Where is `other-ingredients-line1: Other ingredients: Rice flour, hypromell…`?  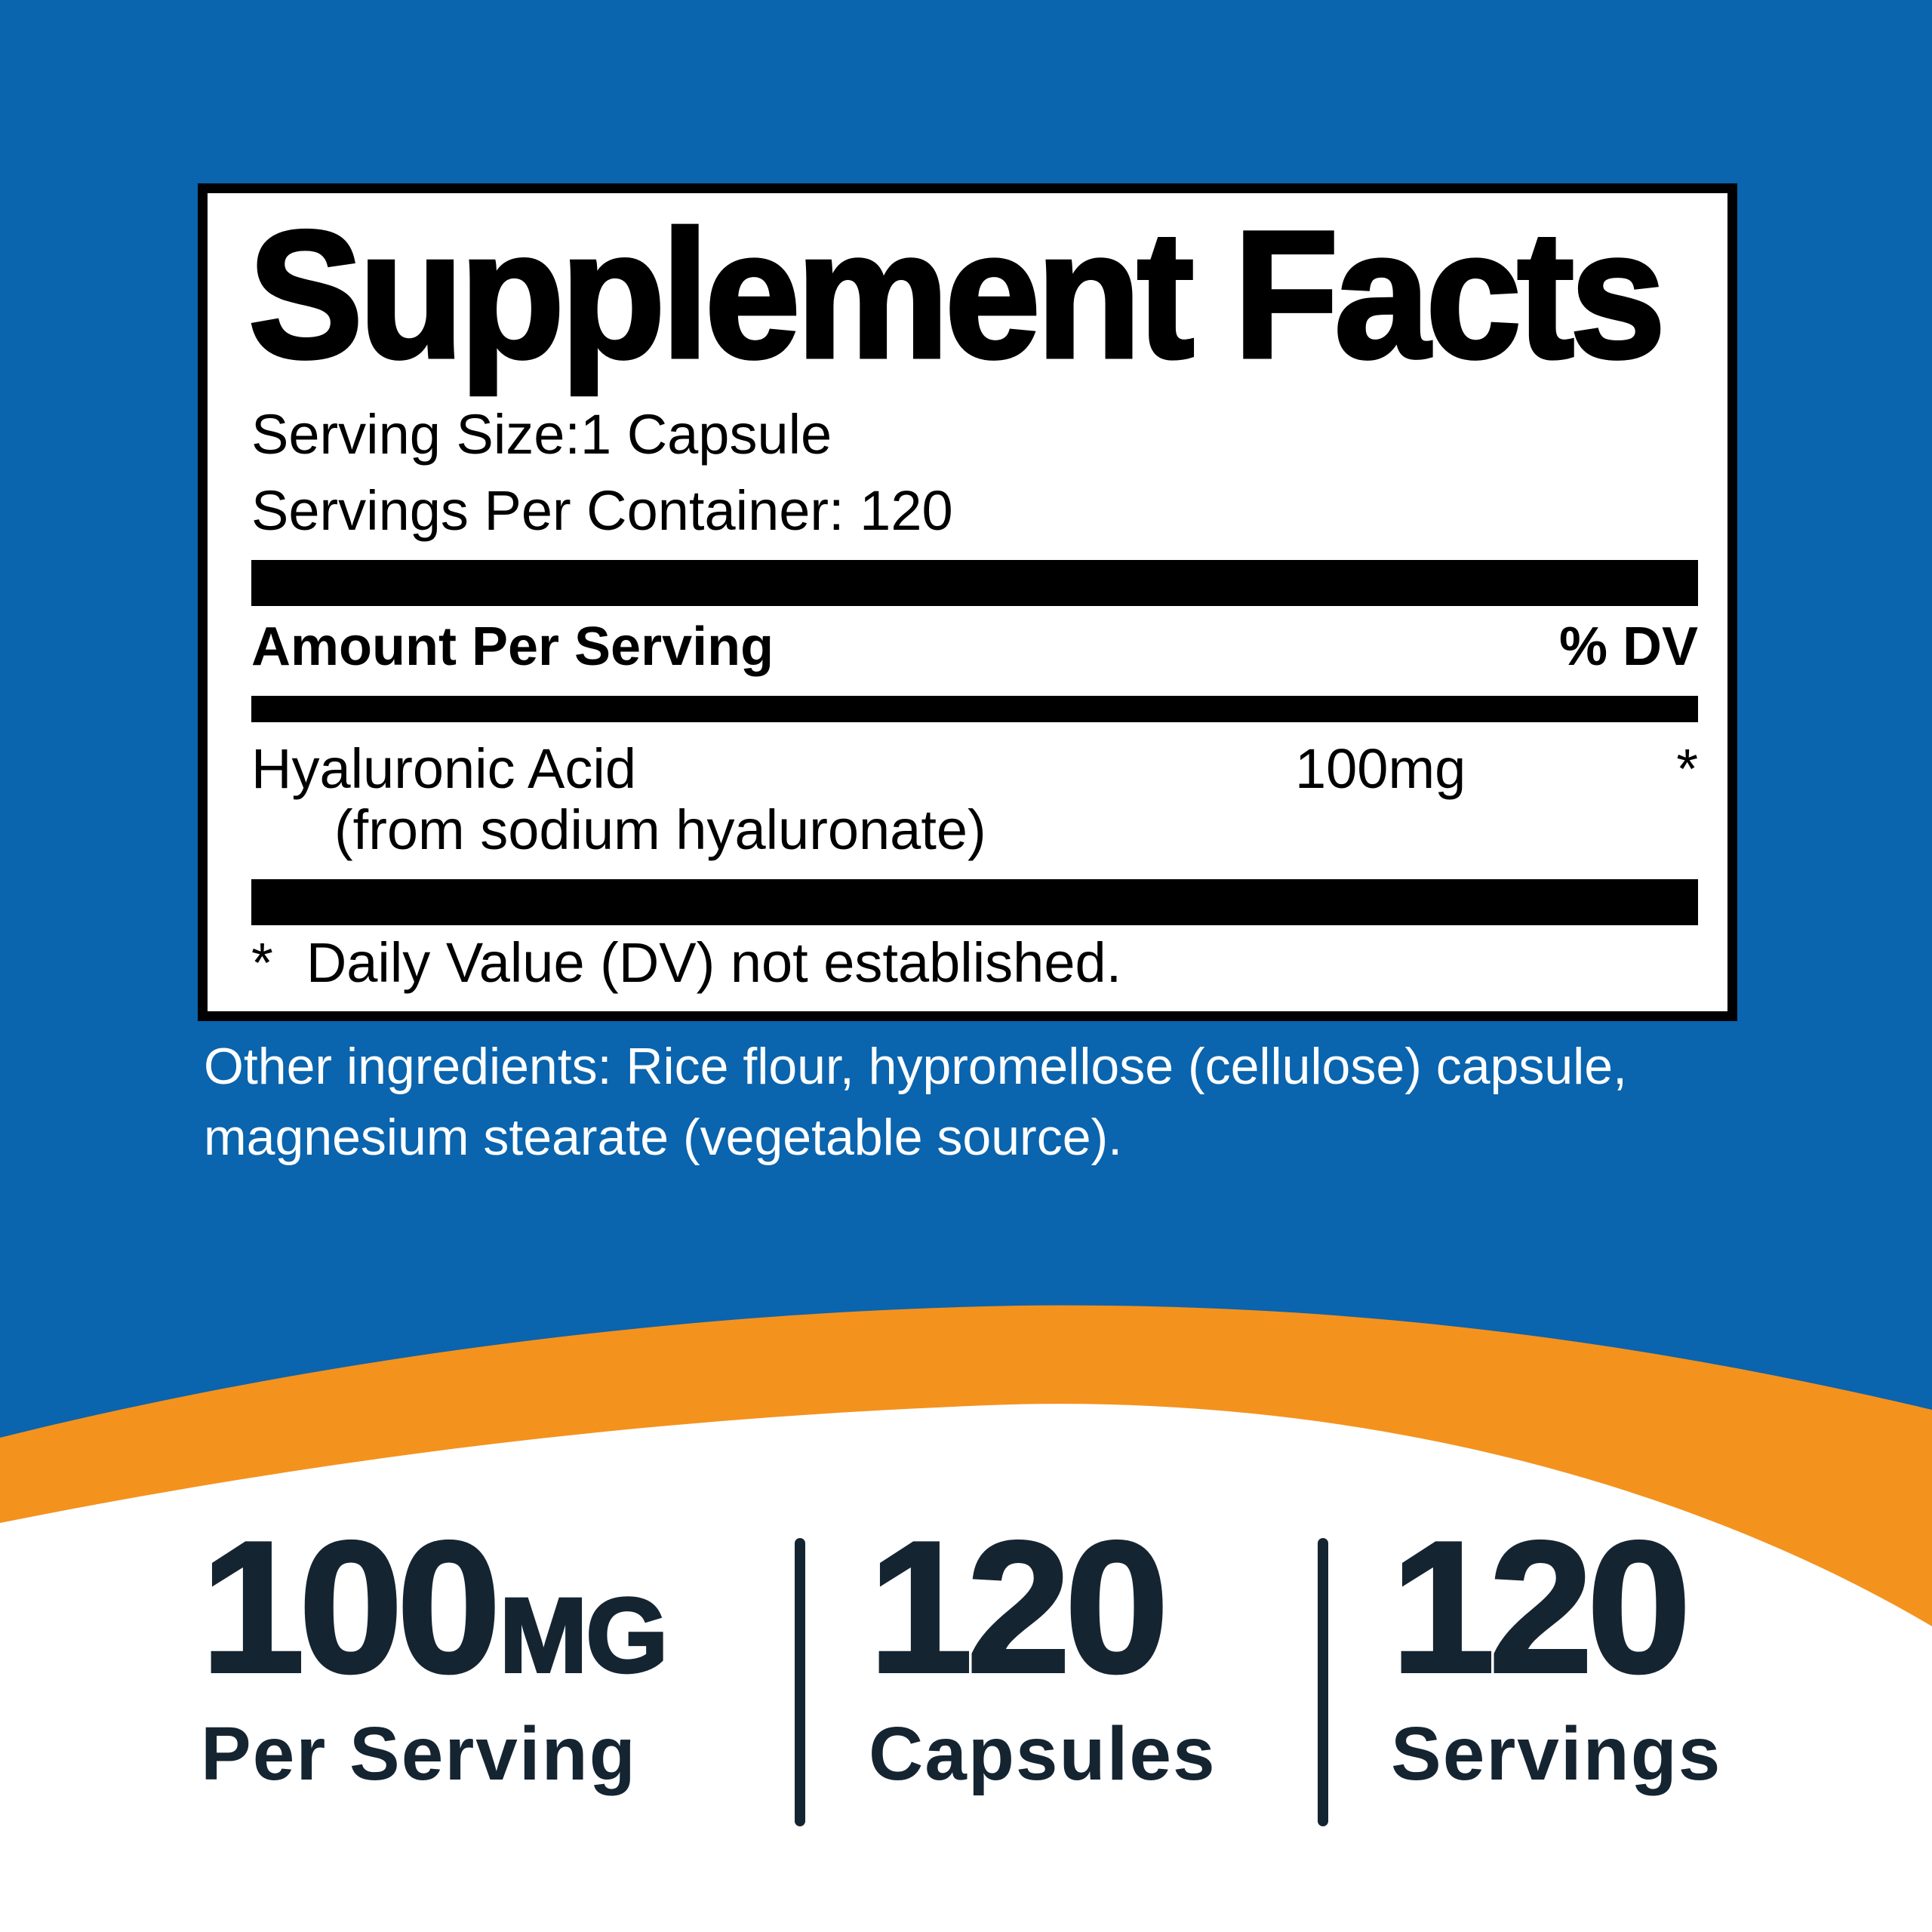
other-ingredients-line1: Other ingredients: Rice flour, hypromell… is located at coordinates (916, 1066).